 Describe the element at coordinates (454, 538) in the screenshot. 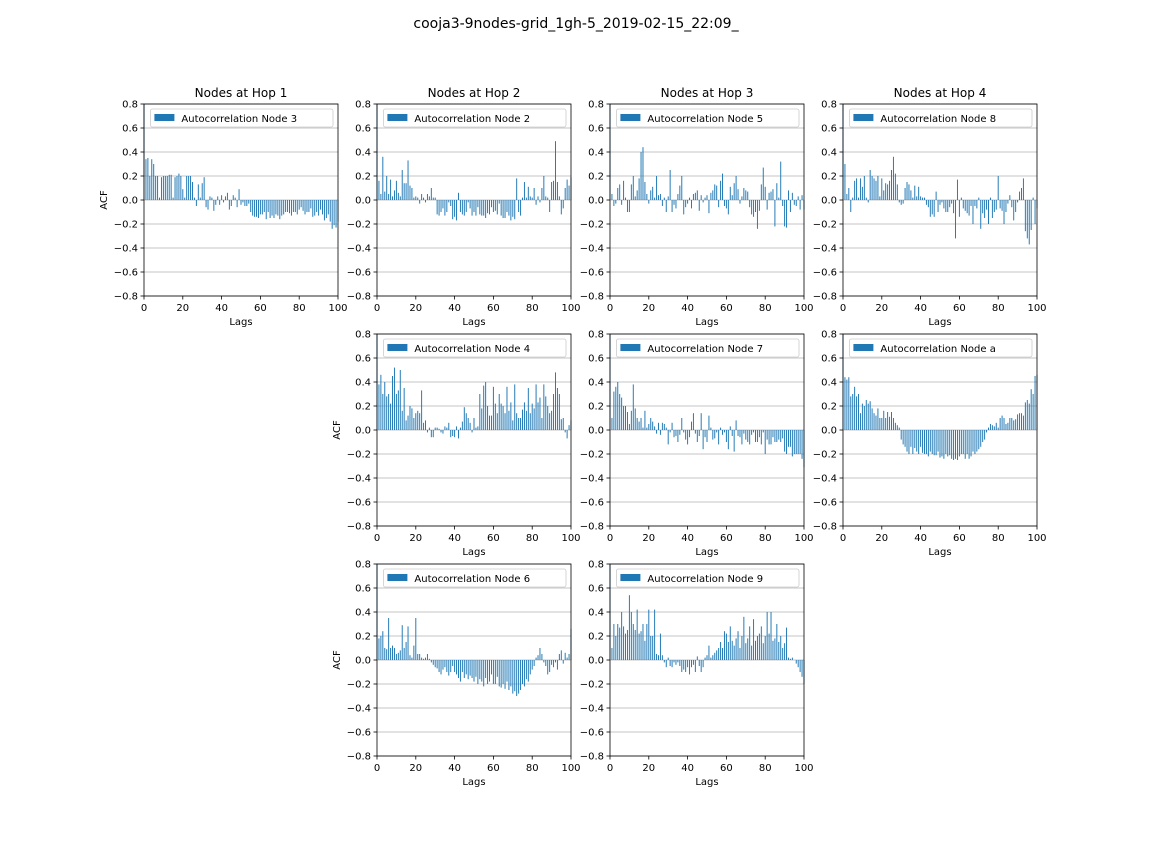

I see `x-tick-label: 40` at that location.